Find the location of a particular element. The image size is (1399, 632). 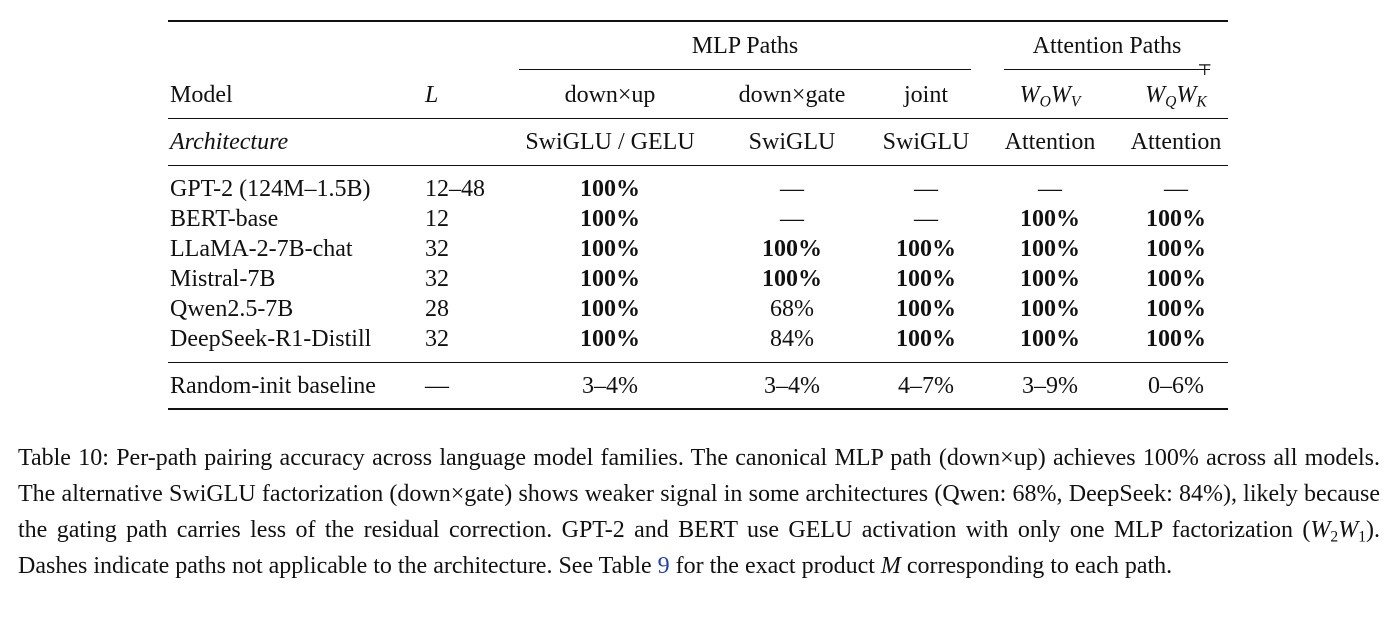

table-9-link: 9 is located at coordinates (663, 566).